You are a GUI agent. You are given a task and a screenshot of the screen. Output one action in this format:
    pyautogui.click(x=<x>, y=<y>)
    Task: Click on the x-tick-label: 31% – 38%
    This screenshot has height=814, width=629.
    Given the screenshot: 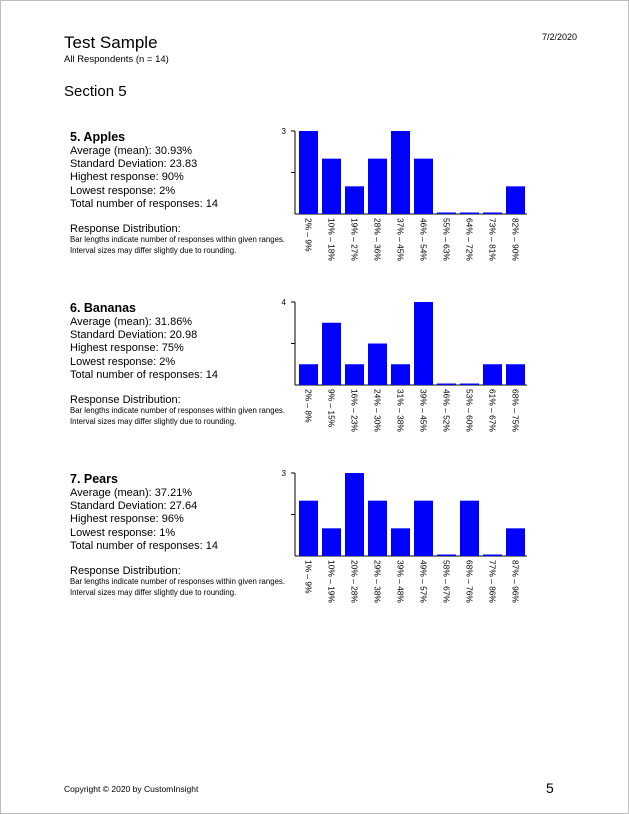 What is the action you would take?
    pyautogui.click(x=401, y=410)
    